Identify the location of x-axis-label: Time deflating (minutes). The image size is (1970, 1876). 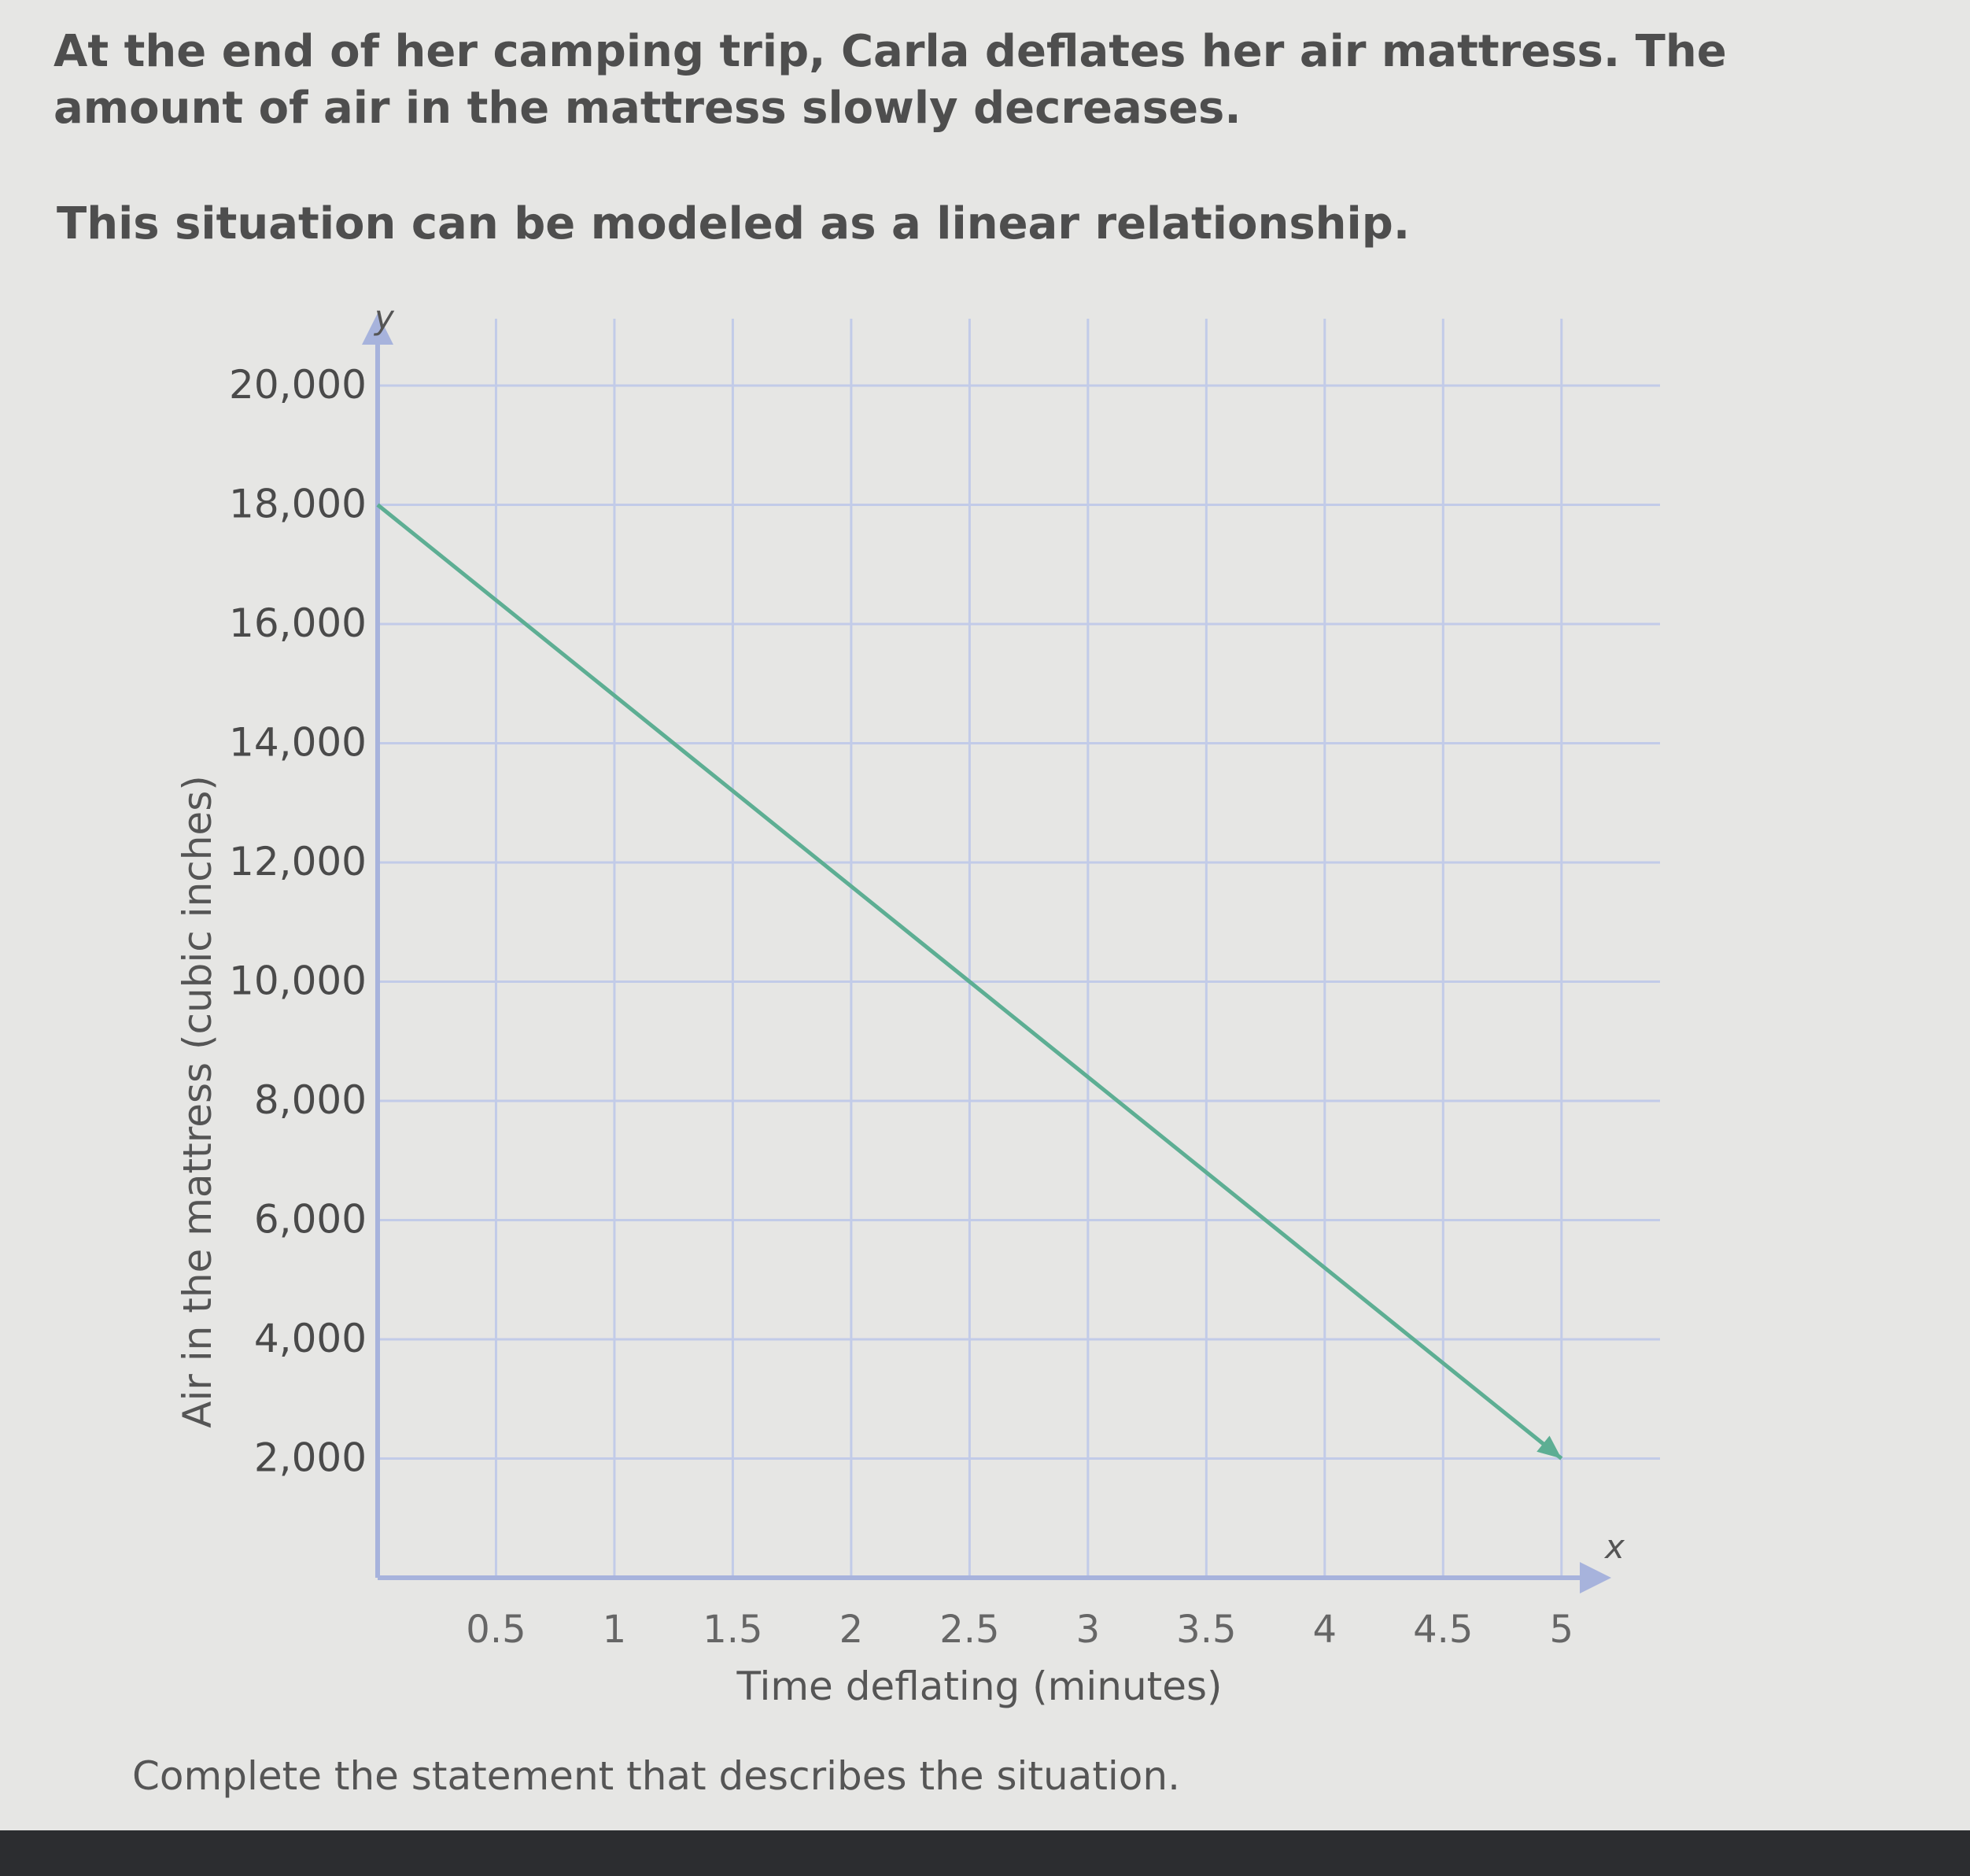
(979, 1687).